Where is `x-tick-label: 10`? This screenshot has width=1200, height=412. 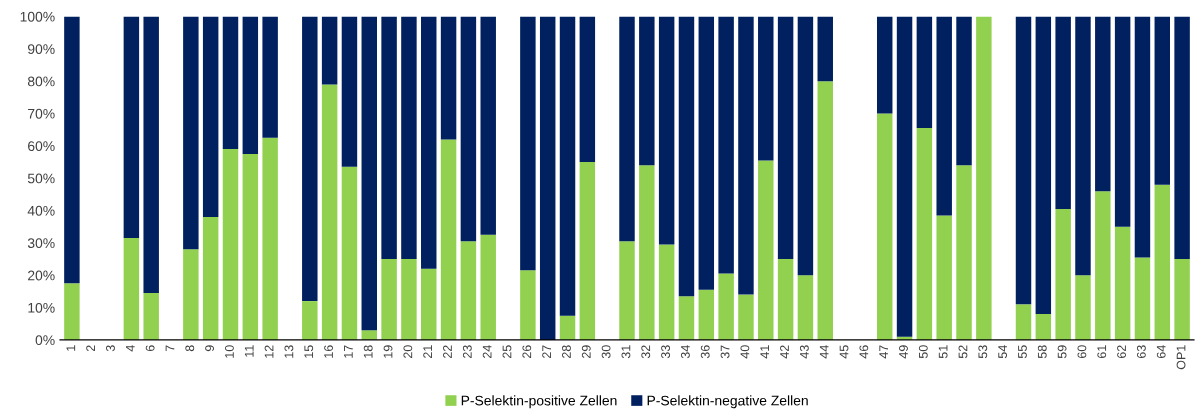
x-tick-label: 10 is located at coordinates (229, 351).